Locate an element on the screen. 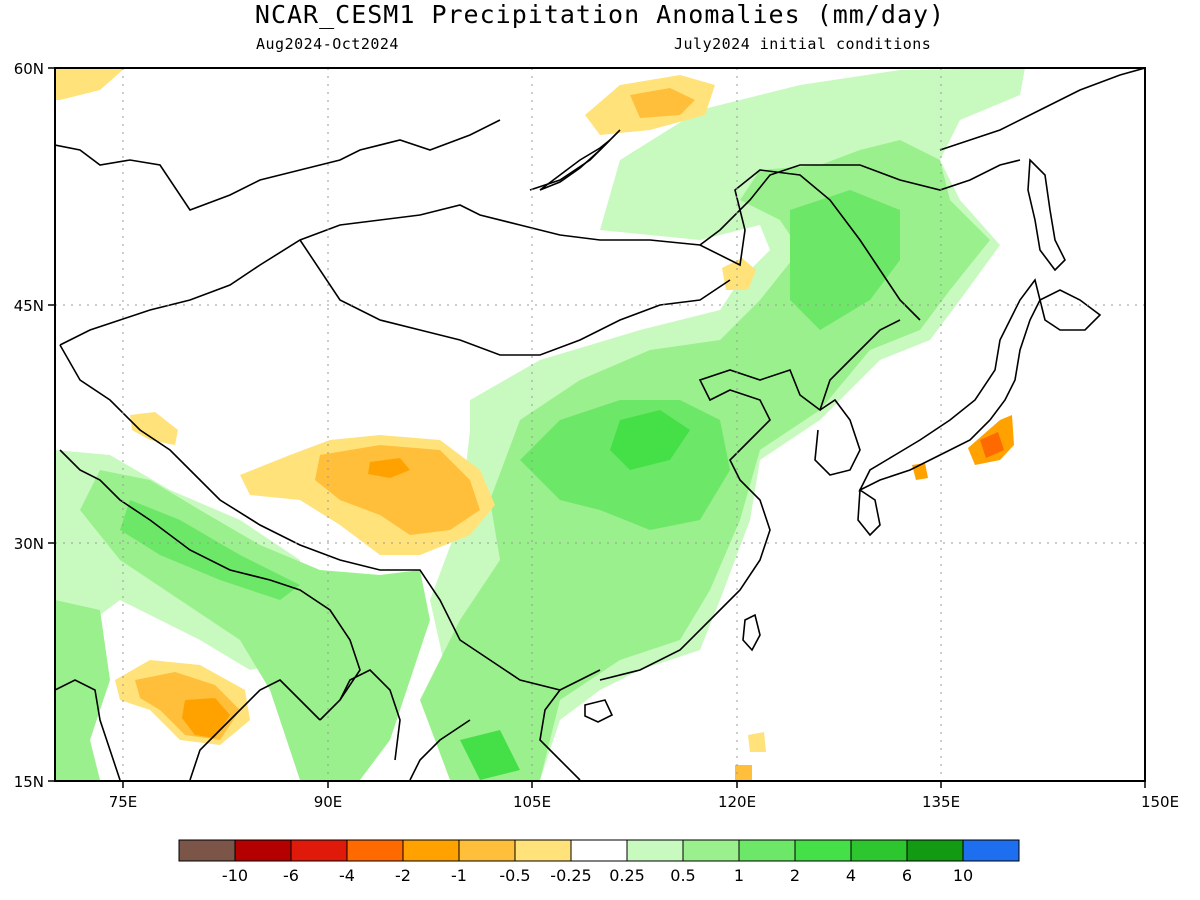 This screenshot has height=900, width=1200. colorbar-label: 2 is located at coordinates (795, 875).